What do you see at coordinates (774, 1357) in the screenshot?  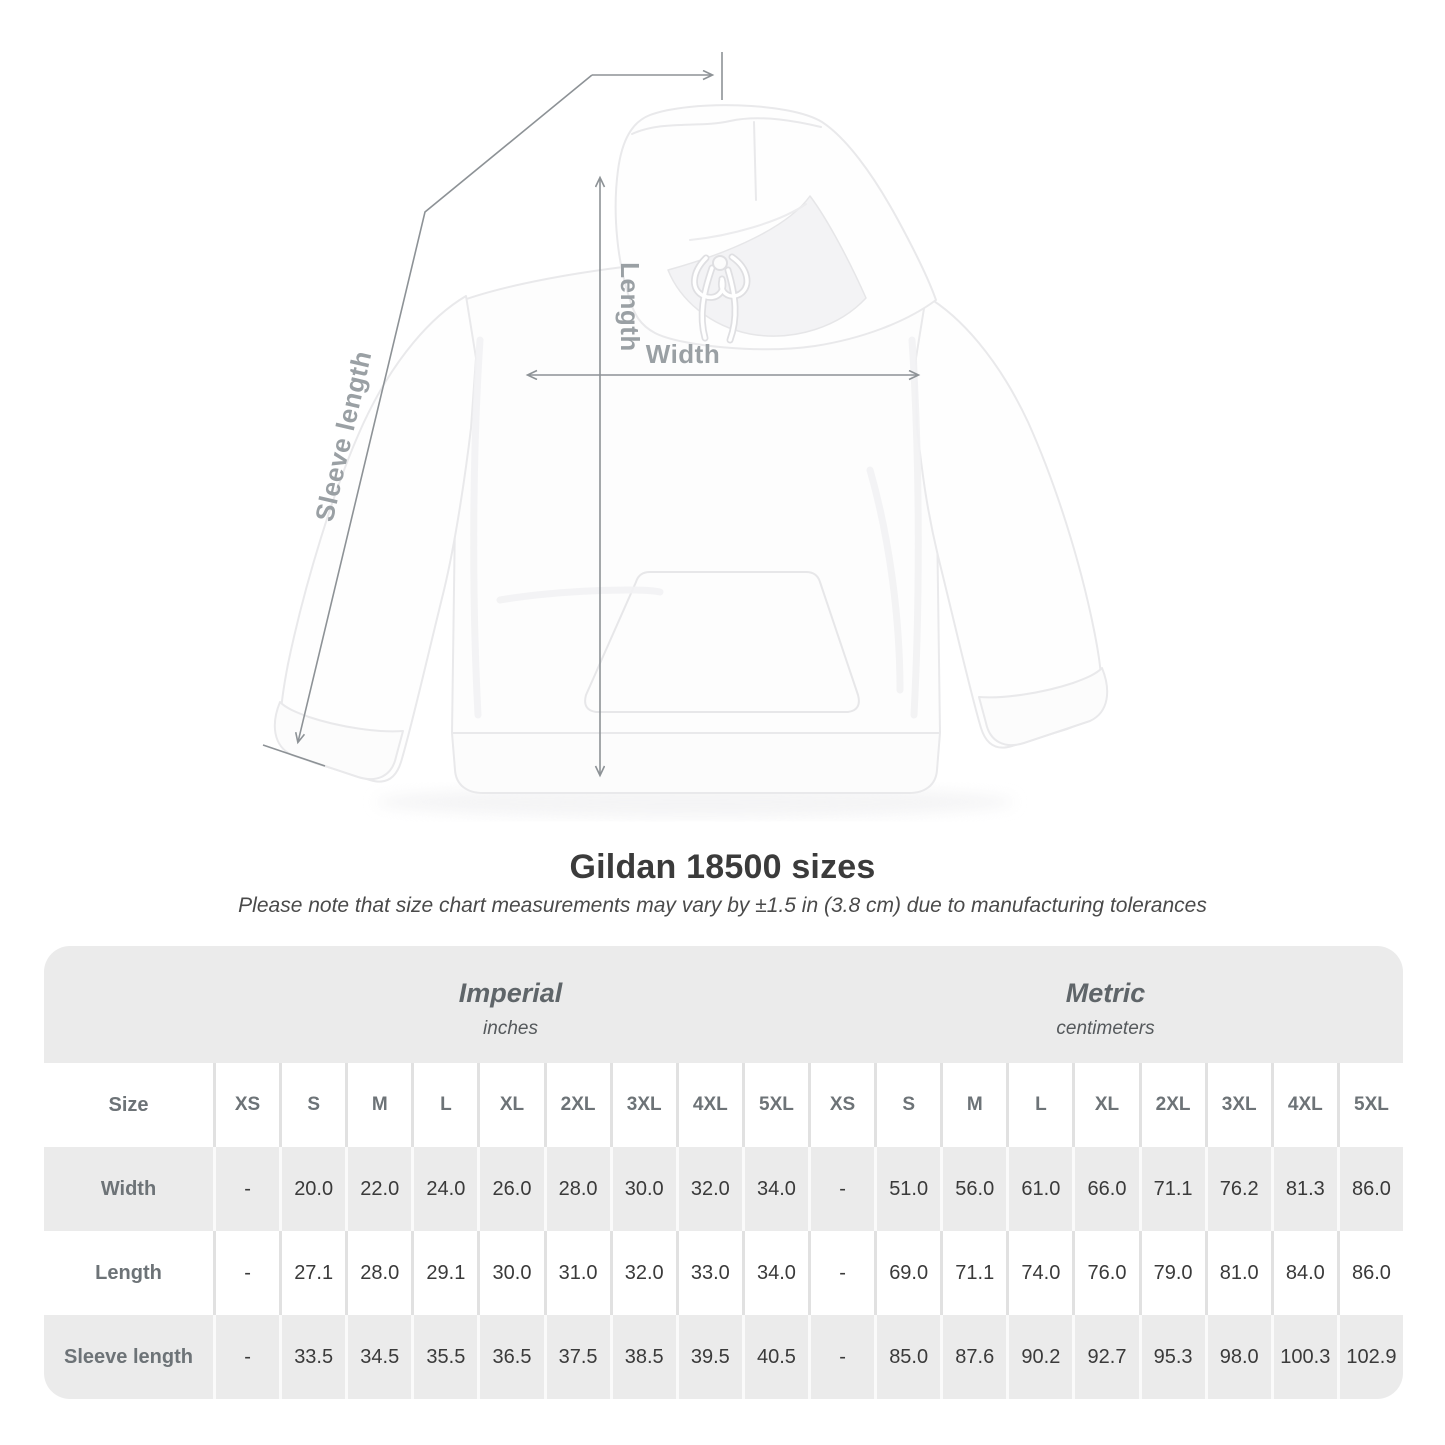 I see `table-cell: 40.5` at bounding box center [774, 1357].